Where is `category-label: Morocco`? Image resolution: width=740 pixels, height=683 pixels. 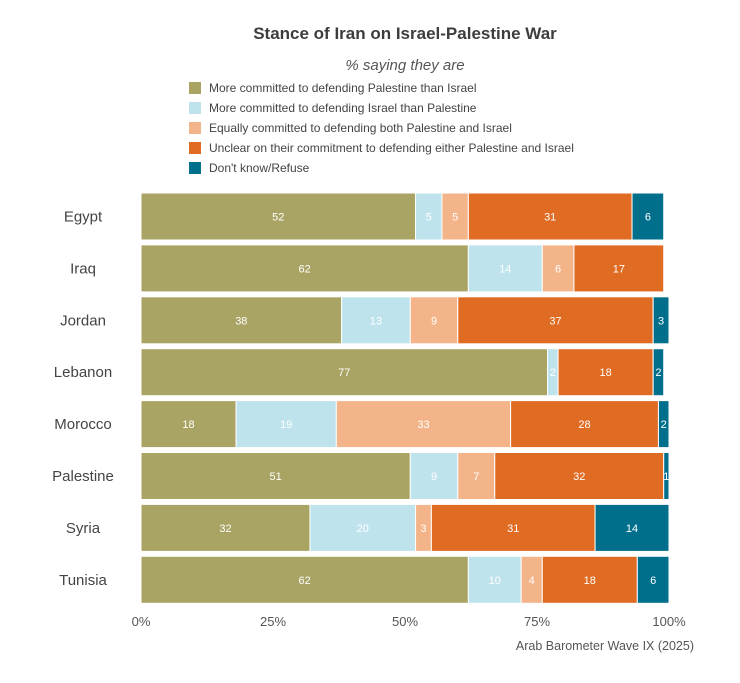
category-label: Morocco is located at coordinates (83, 424).